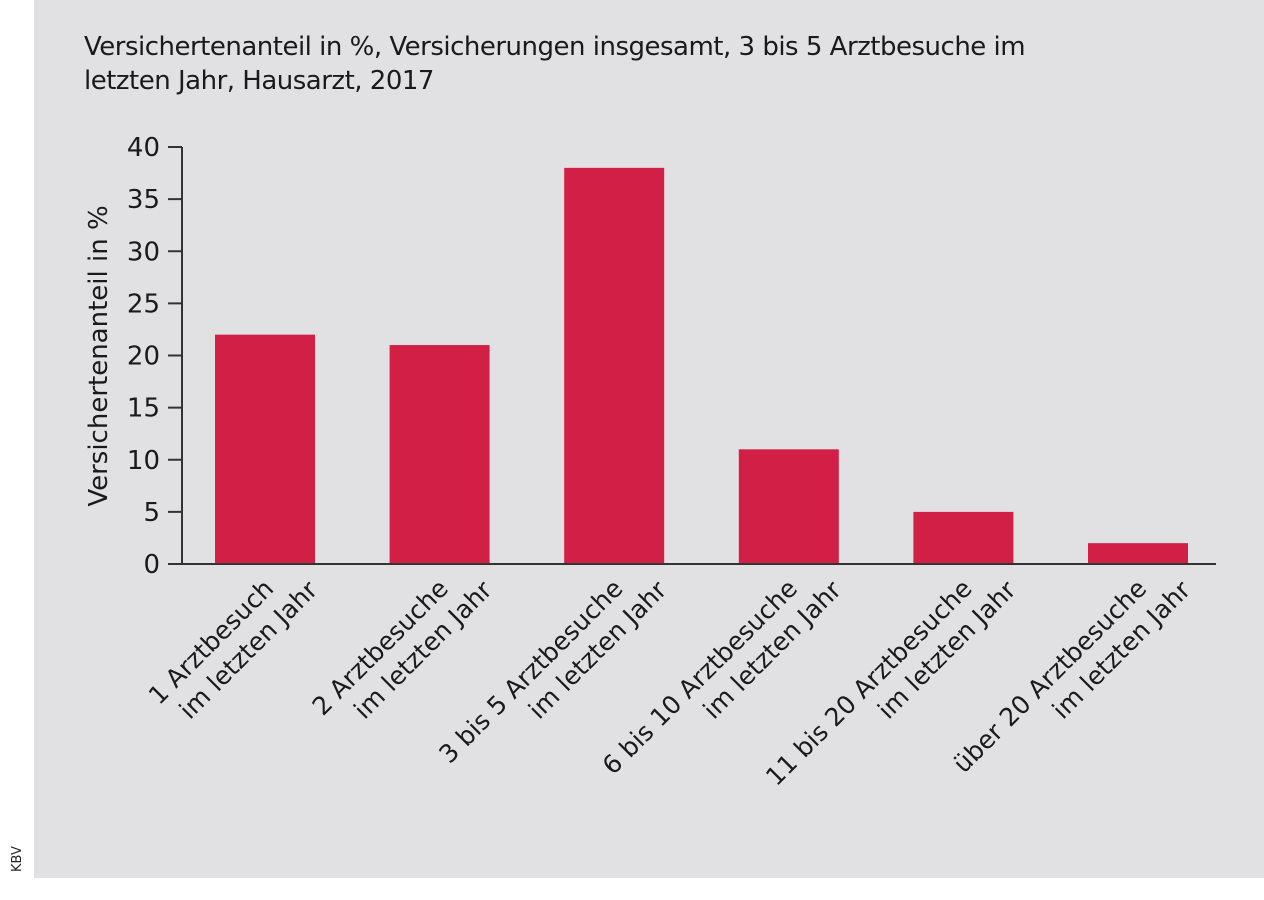 This screenshot has height=900, width=1264. Describe the element at coordinates (143, 252) in the screenshot. I see `y-tick-label: 30` at that location.